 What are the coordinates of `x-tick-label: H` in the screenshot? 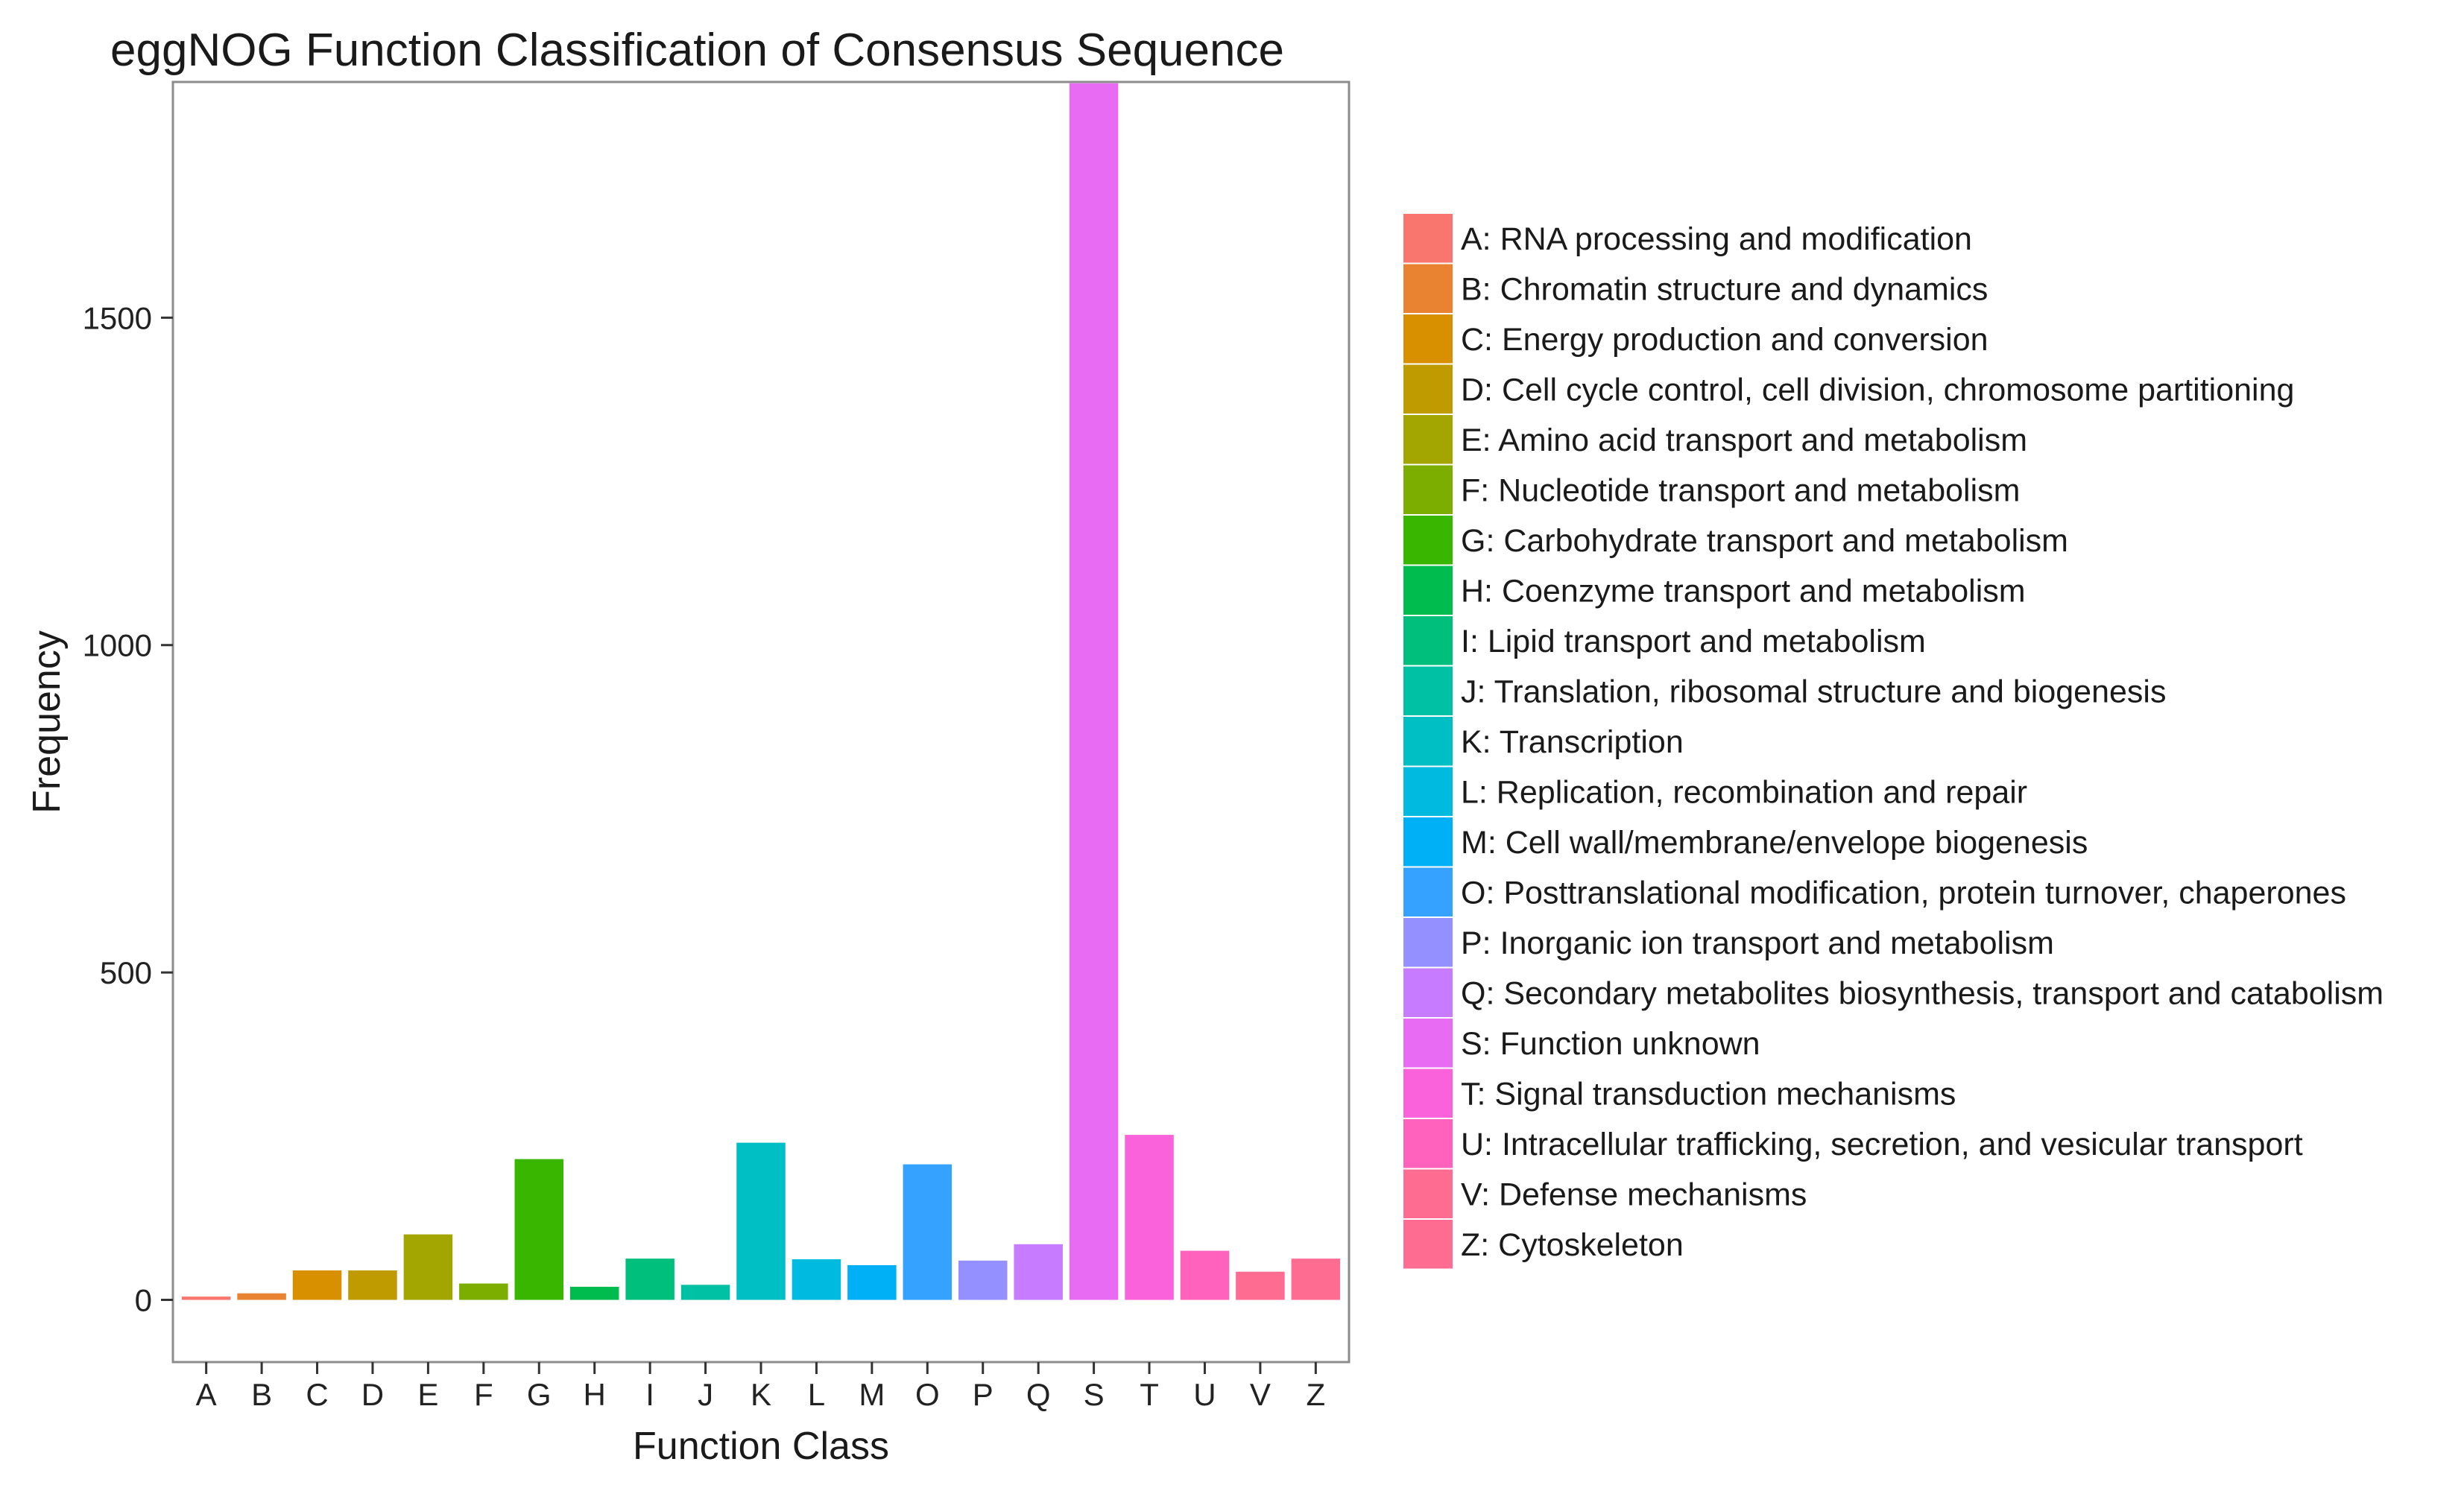 It's located at (595, 1394).